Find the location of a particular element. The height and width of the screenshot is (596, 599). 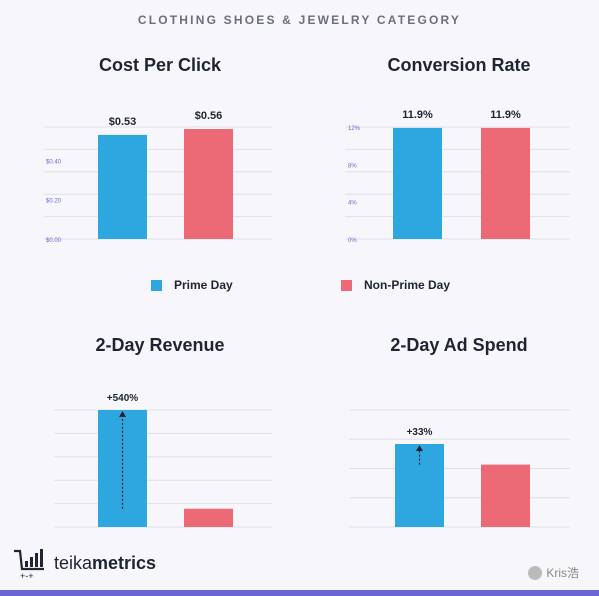

chart-title-cpc: Cost Per Click is located at coordinates (160, 65).